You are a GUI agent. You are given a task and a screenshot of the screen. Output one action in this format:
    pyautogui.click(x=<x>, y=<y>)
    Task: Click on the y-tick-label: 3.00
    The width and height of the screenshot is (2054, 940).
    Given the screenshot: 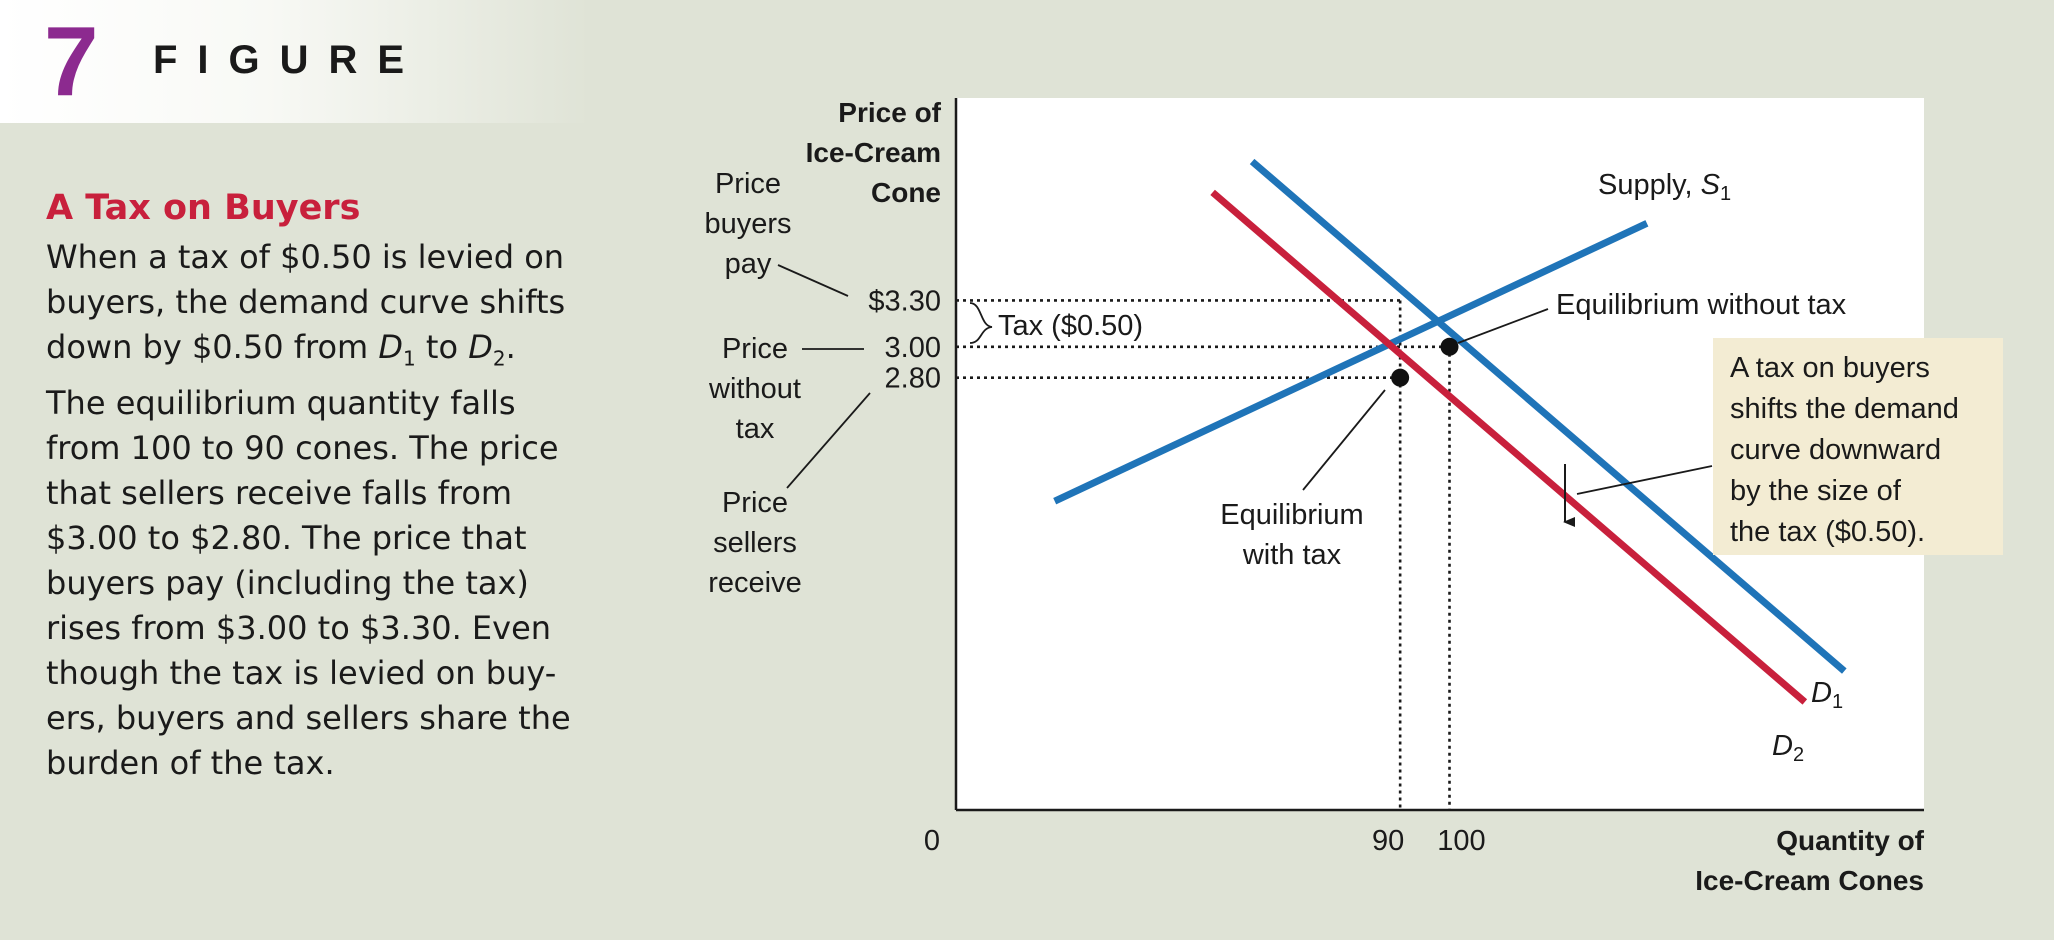 What is the action you would take?
    pyautogui.click(x=913, y=348)
    